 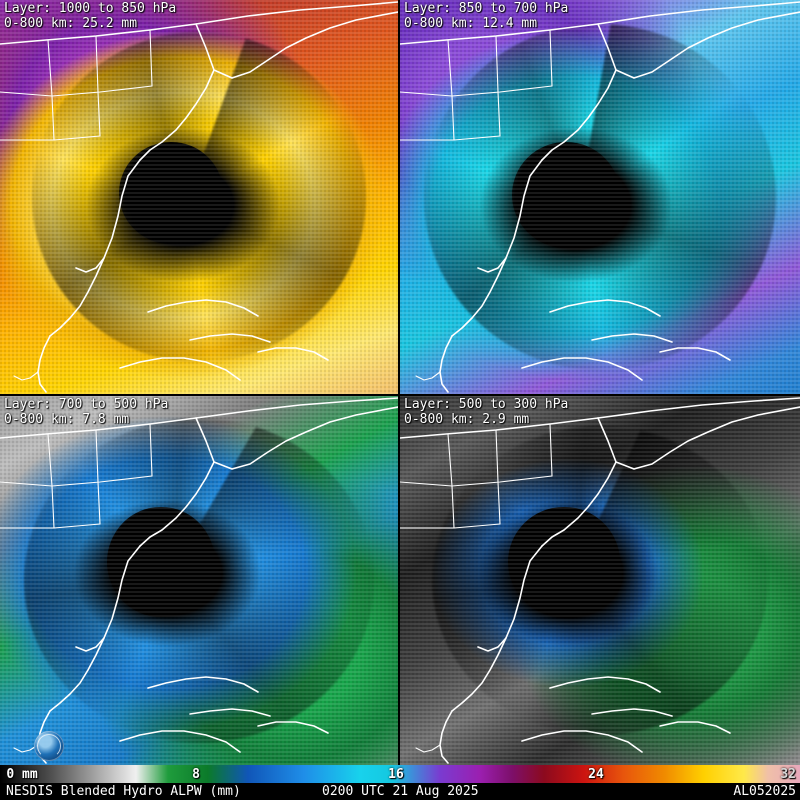 I want to click on storm-id: AL052025, so click(x=764, y=791).